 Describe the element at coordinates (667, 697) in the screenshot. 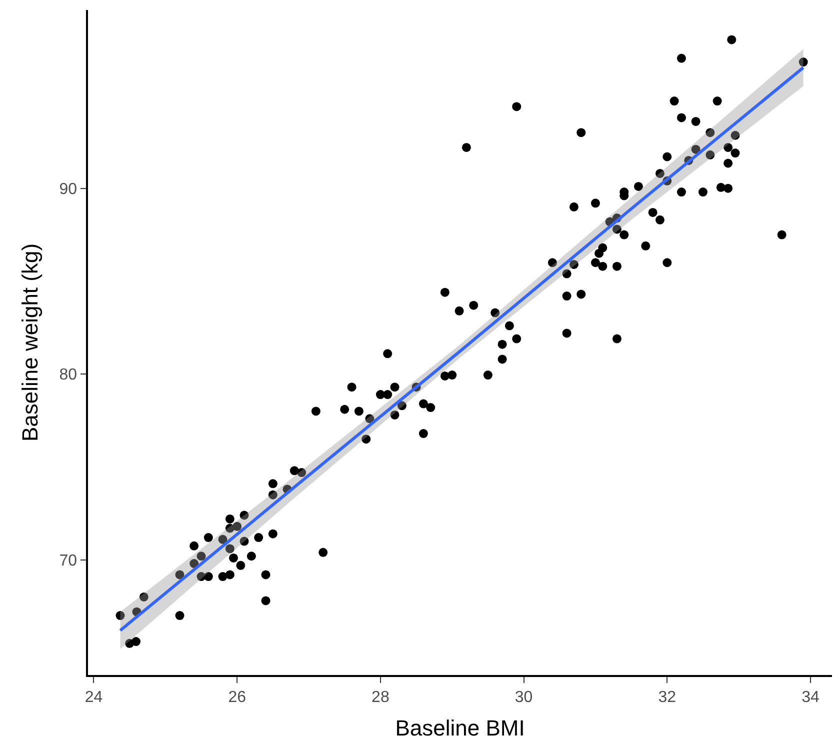

I see `x-tick-label: 32` at that location.